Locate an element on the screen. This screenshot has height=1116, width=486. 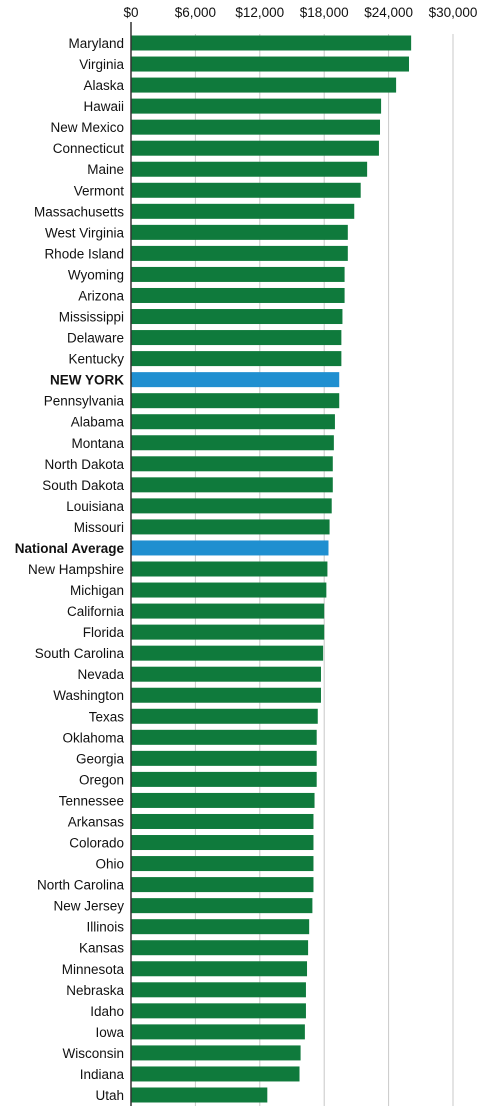
bar-mississippi is located at coordinates (237, 317).